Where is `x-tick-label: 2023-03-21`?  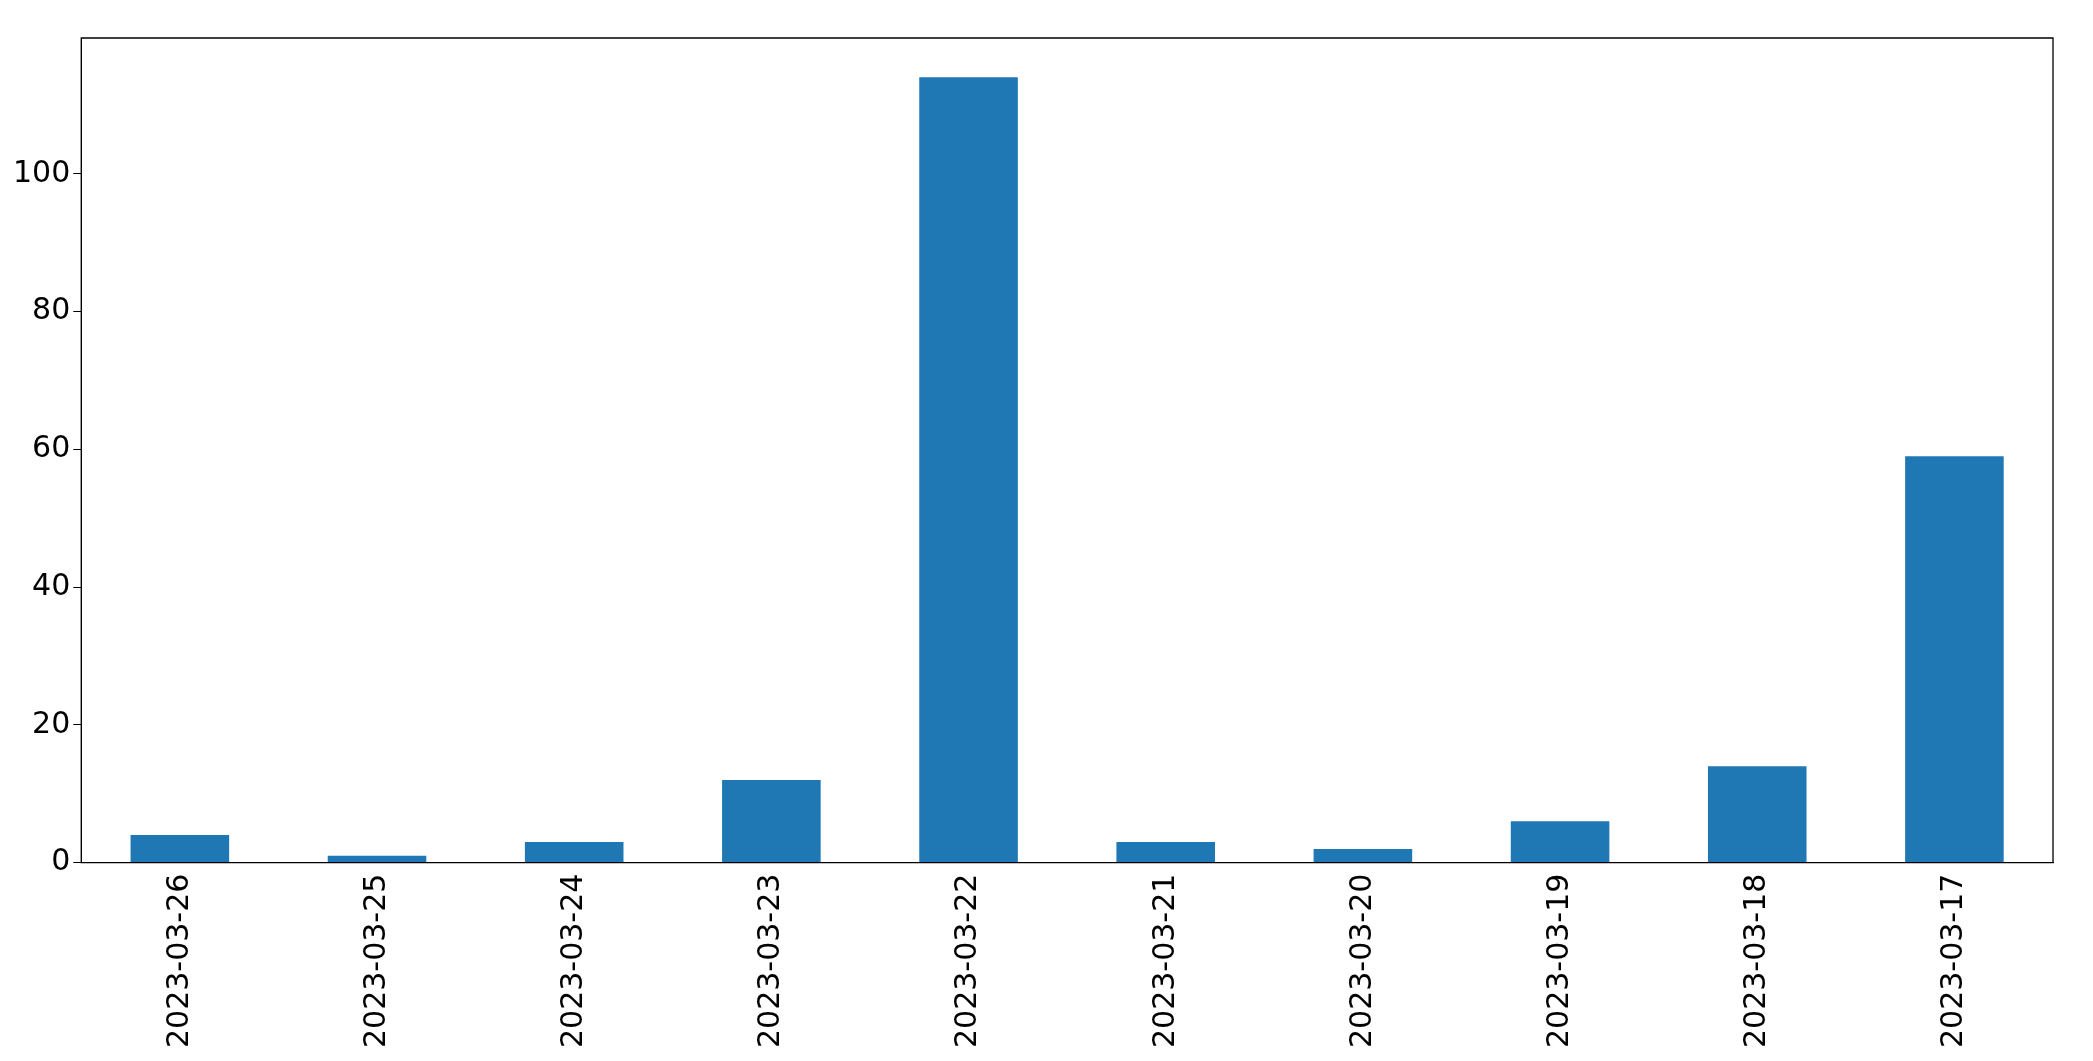 x-tick-label: 2023-03-21 is located at coordinates (1163, 961).